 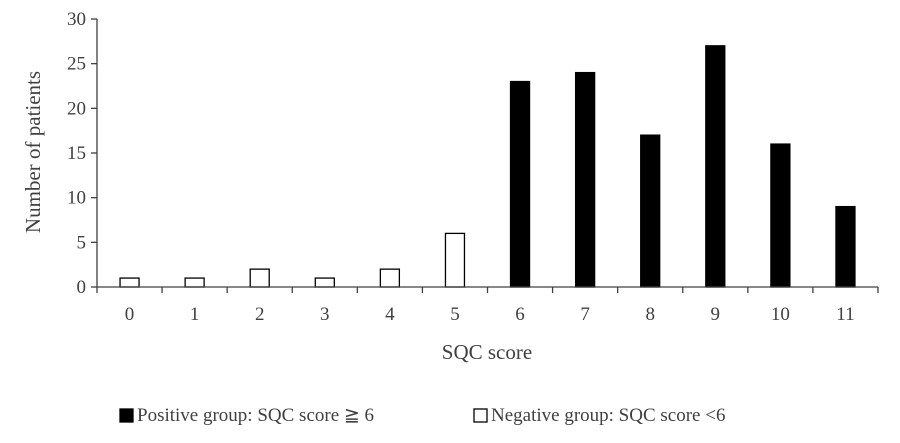 What do you see at coordinates (130, 314) in the screenshot?
I see `x-tick-label: 0` at bounding box center [130, 314].